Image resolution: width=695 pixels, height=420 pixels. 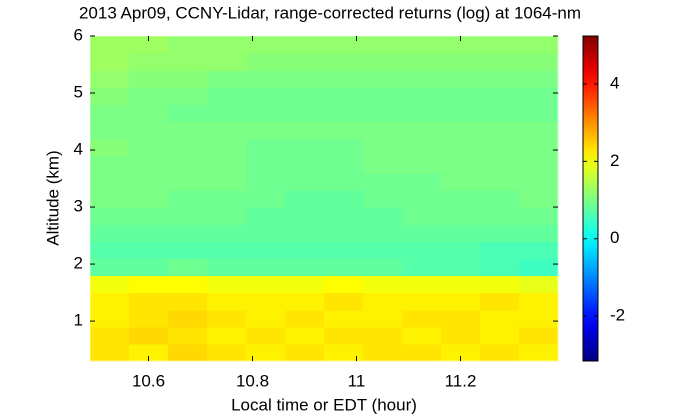 What do you see at coordinates (324, 404) in the screenshot?
I see `x-axis-label: Local time or EDT (hour)` at bounding box center [324, 404].